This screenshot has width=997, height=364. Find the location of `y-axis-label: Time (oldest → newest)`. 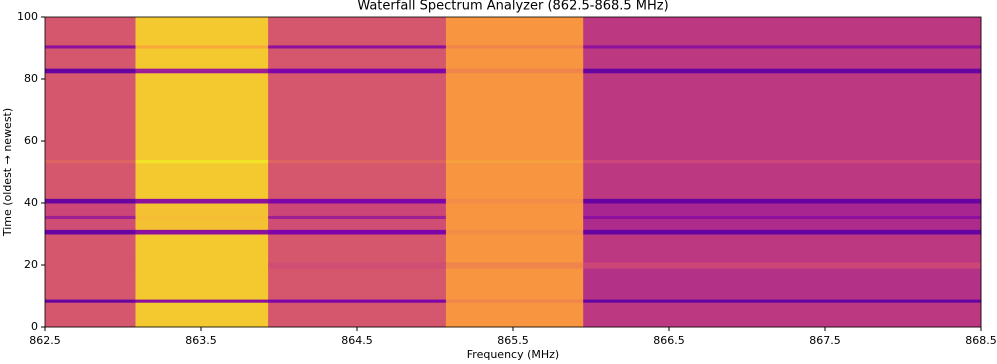

y-axis-label: Time (oldest → newest) is located at coordinates (7, 172).